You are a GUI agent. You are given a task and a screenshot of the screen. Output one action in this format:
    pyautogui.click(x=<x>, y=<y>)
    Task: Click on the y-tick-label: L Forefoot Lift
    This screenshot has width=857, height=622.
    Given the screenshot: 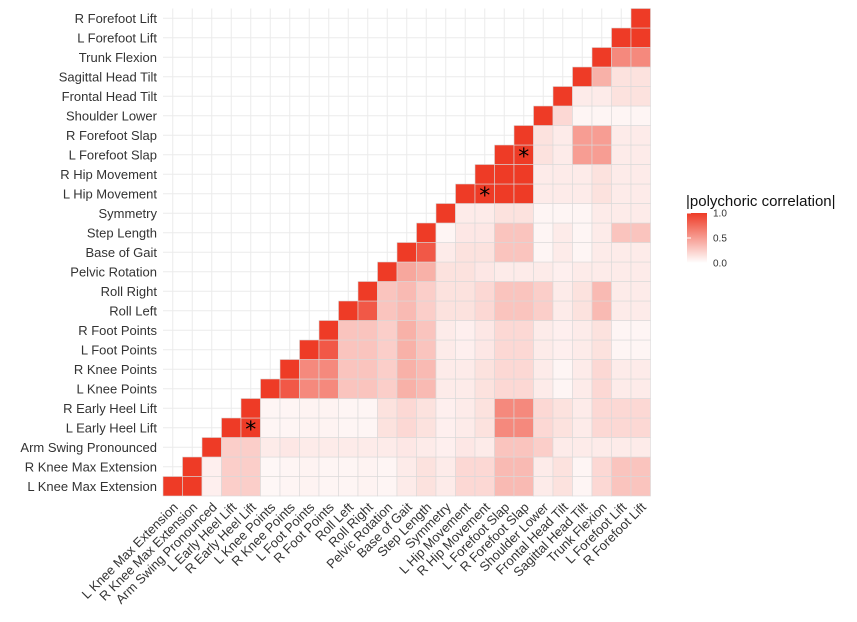 What is the action you would take?
    pyautogui.click(x=117, y=37)
    